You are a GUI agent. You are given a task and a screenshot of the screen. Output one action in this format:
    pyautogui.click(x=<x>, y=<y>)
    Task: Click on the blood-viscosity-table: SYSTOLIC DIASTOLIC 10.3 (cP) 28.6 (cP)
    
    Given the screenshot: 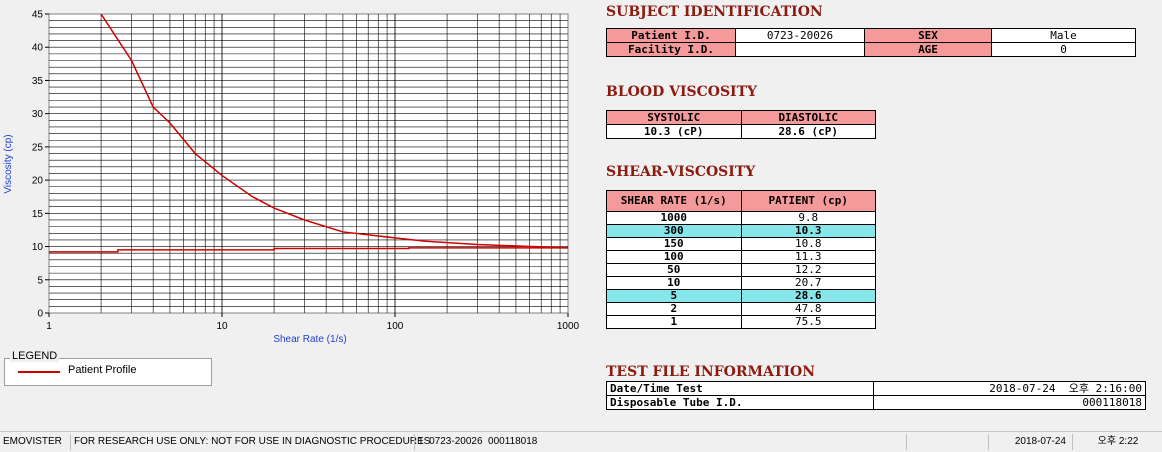 What is the action you would take?
    pyautogui.click(x=741, y=124)
    